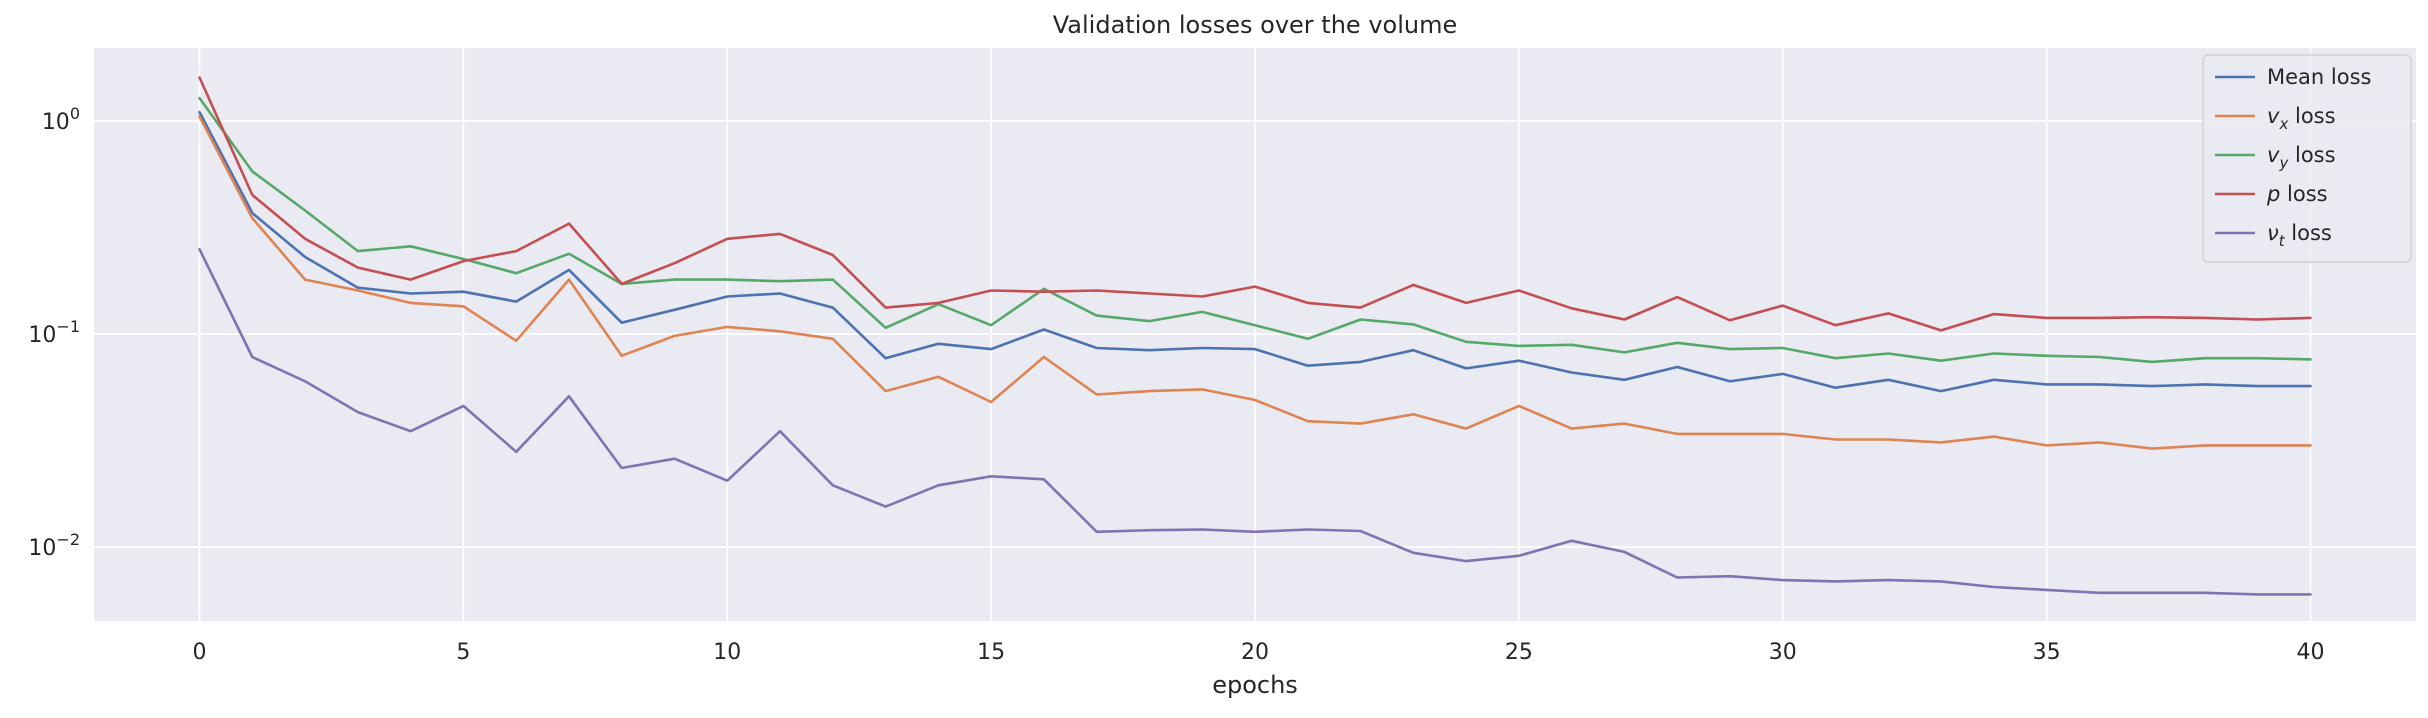 Image resolution: width=2428 pixels, height=718 pixels. I want to click on x-tick-label: 10, so click(727, 652).